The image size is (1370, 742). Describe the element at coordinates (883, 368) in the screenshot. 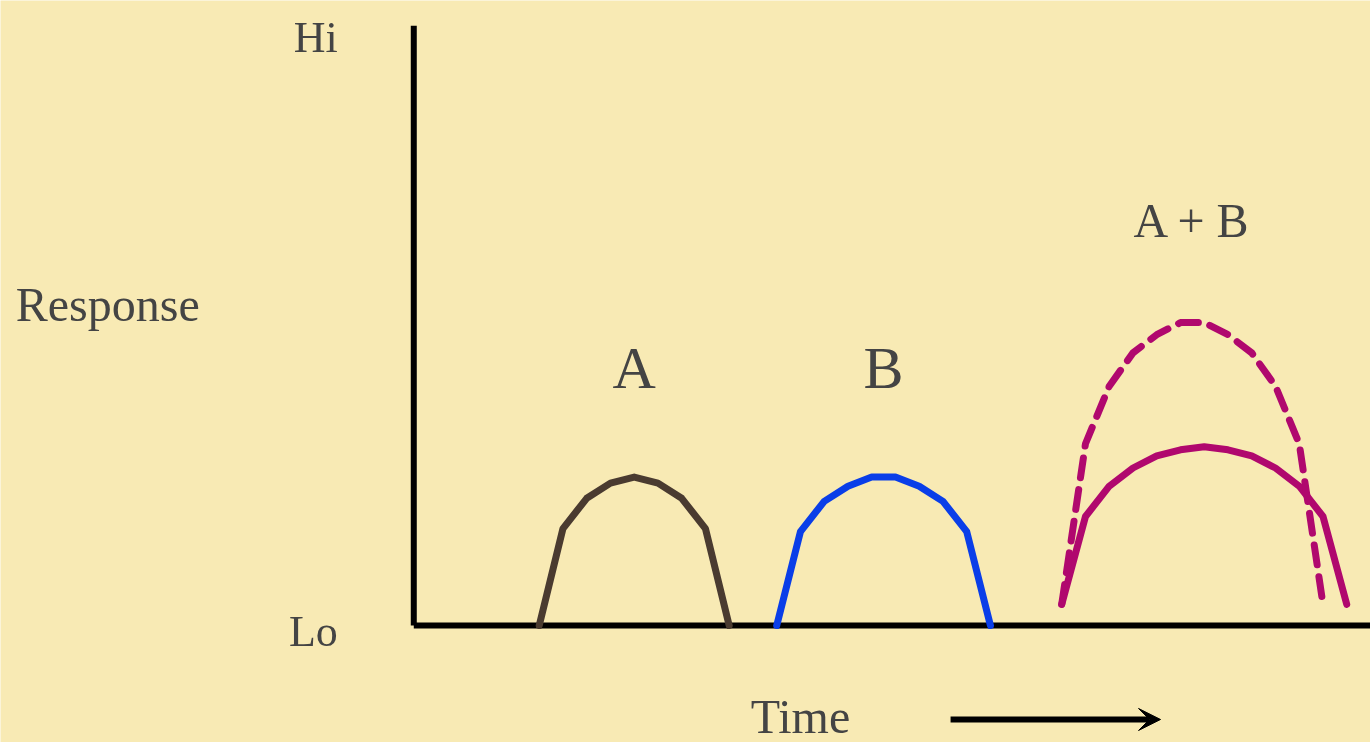

I see `series-label: B` at that location.